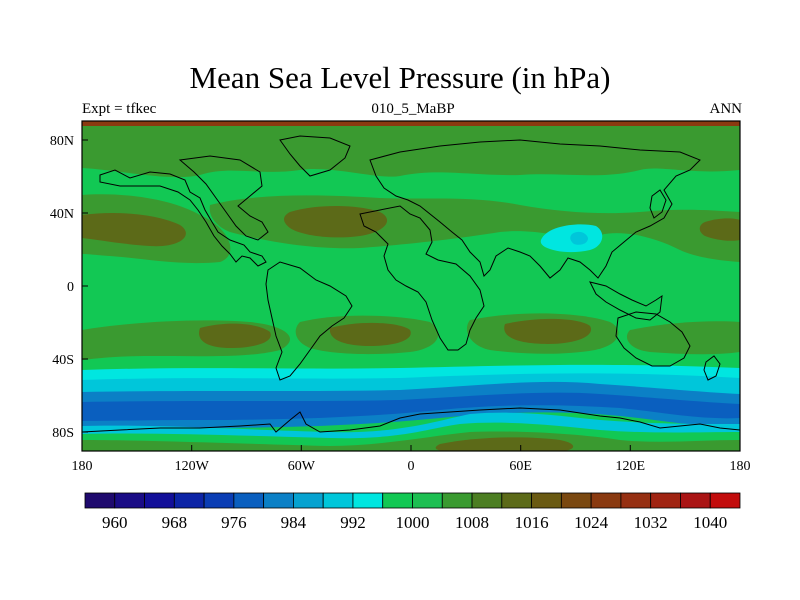 The image size is (800, 600). Describe the element at coordinates (70, 287) in the screenshot. I see `y-tick-label-0: 0` at that location.